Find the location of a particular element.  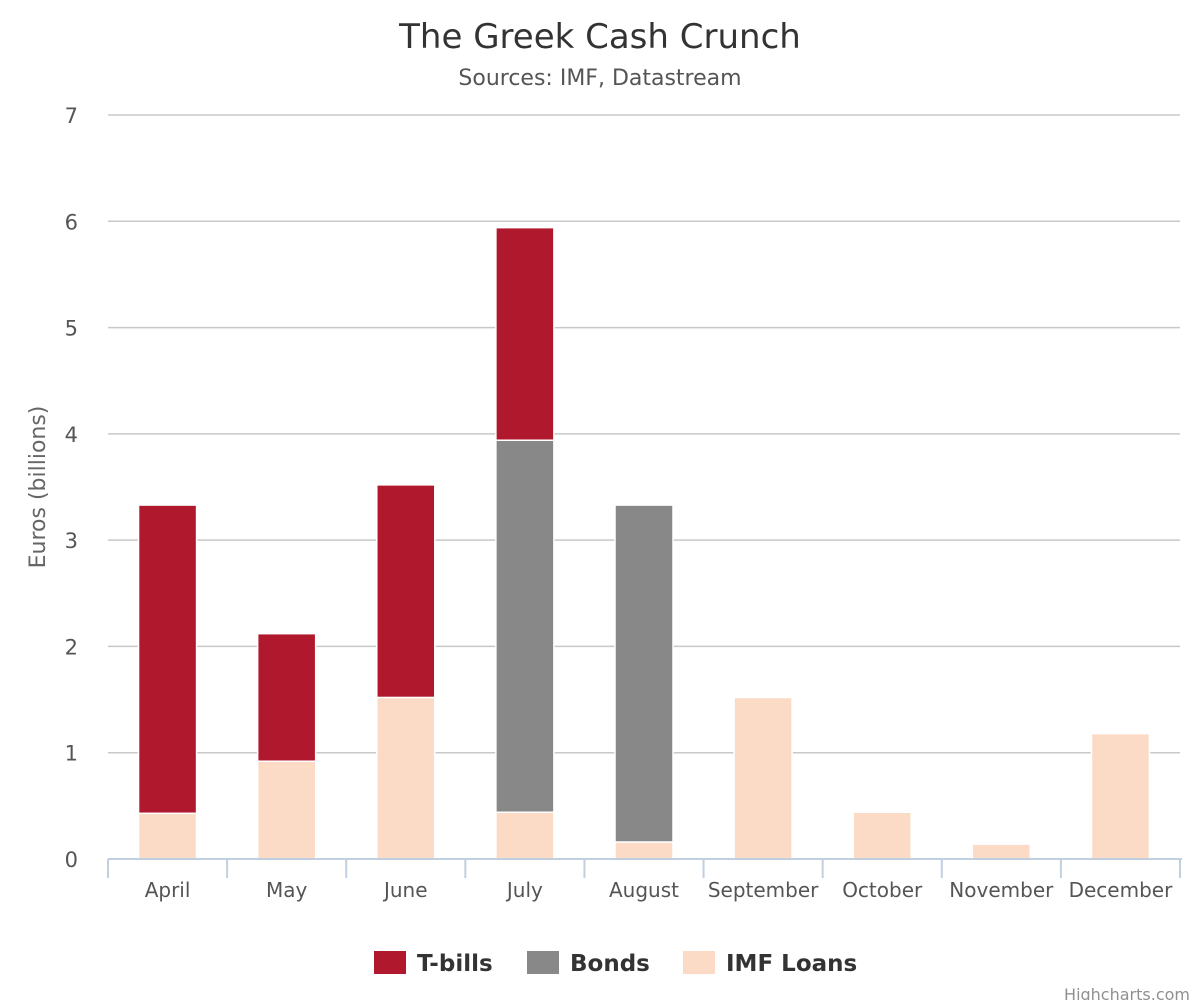

y-tick-label: 4 is located at coordinates (71, 435).